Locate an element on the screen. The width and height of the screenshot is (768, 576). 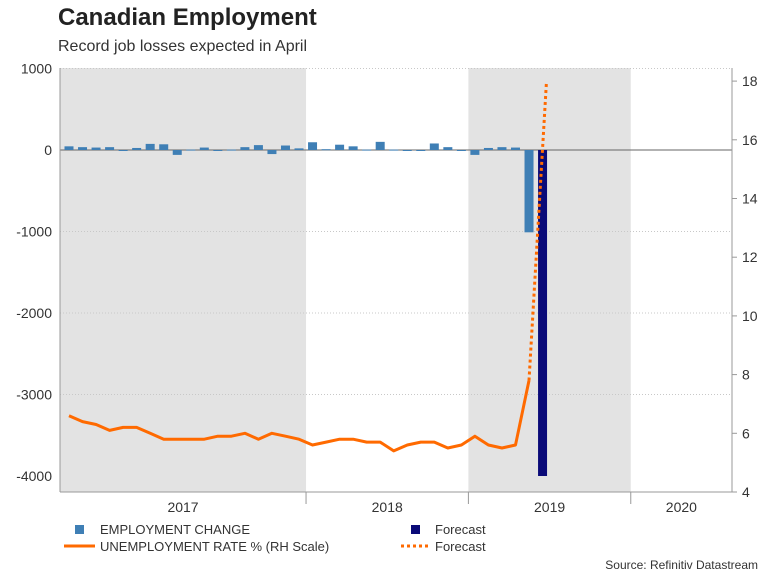
right-tick-label: 18 is located at coordinates (750, 81).